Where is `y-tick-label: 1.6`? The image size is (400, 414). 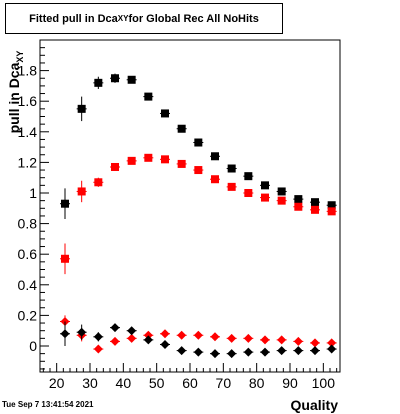 y-tick-label: 1.6 is located at coordinates (28, 101).